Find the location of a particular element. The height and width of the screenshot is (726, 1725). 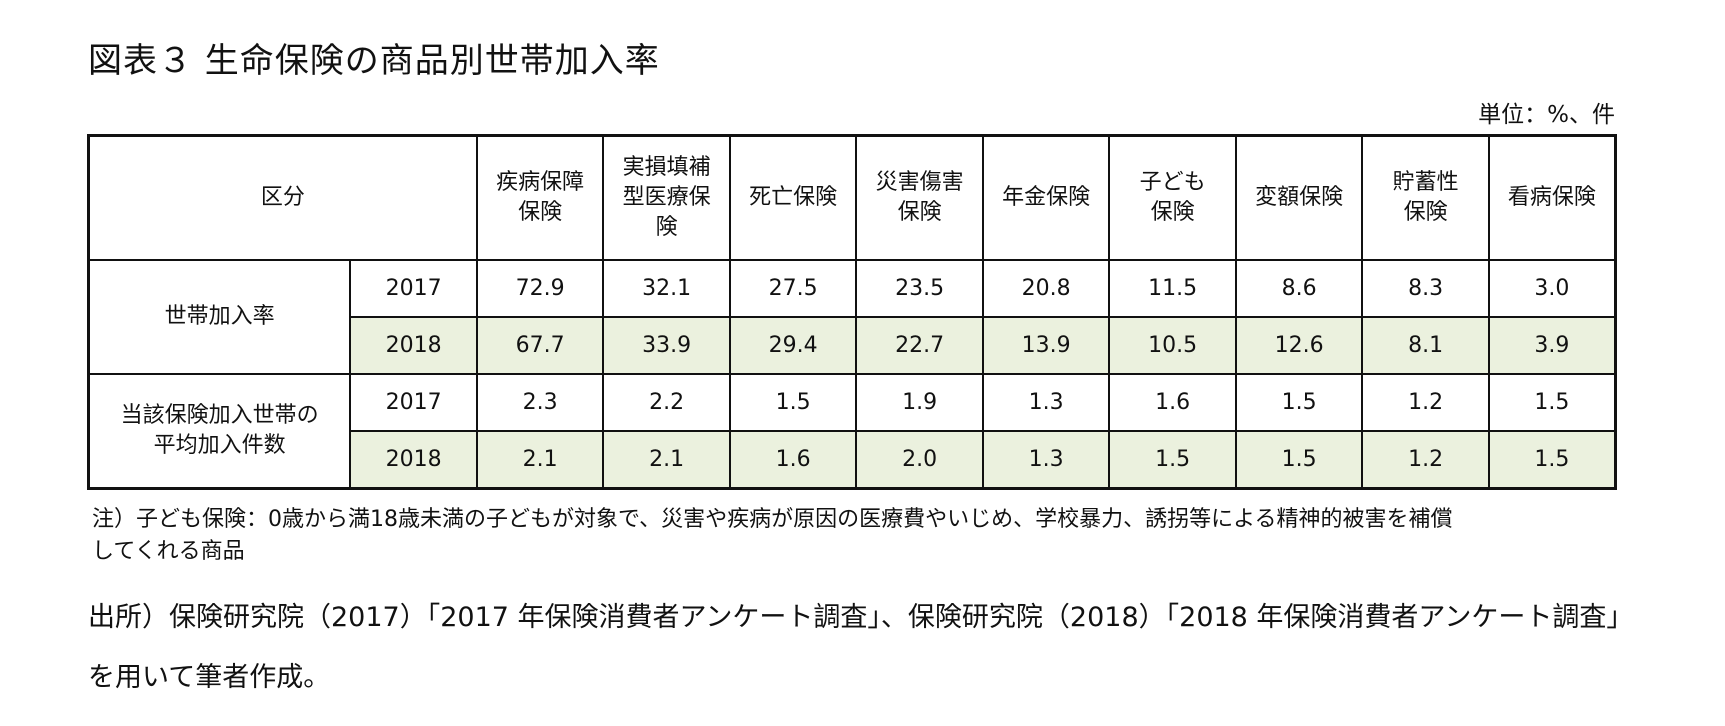

column-header-line: 年金保険 is located at coordinates (1046, 197).